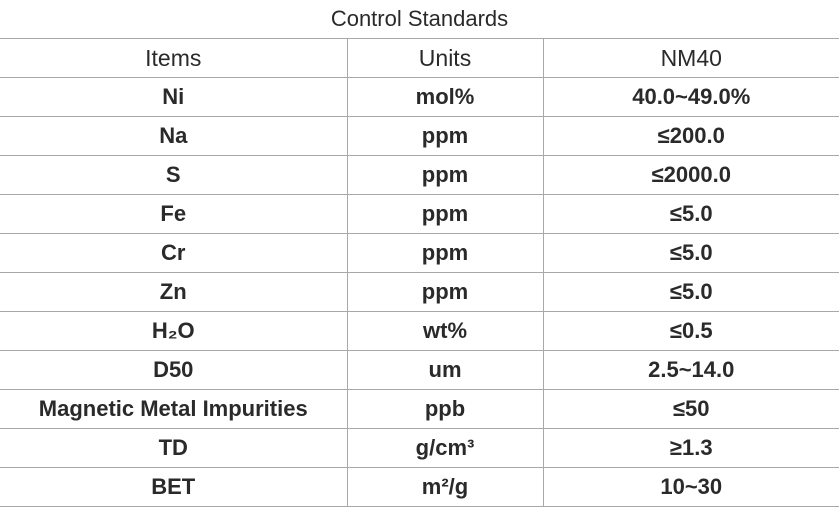 The width and height of the screenshot is (839, 507). Describe the element at coordinates (690, 487) in the screenshot. I see `table-cell: 10~30` at that location.